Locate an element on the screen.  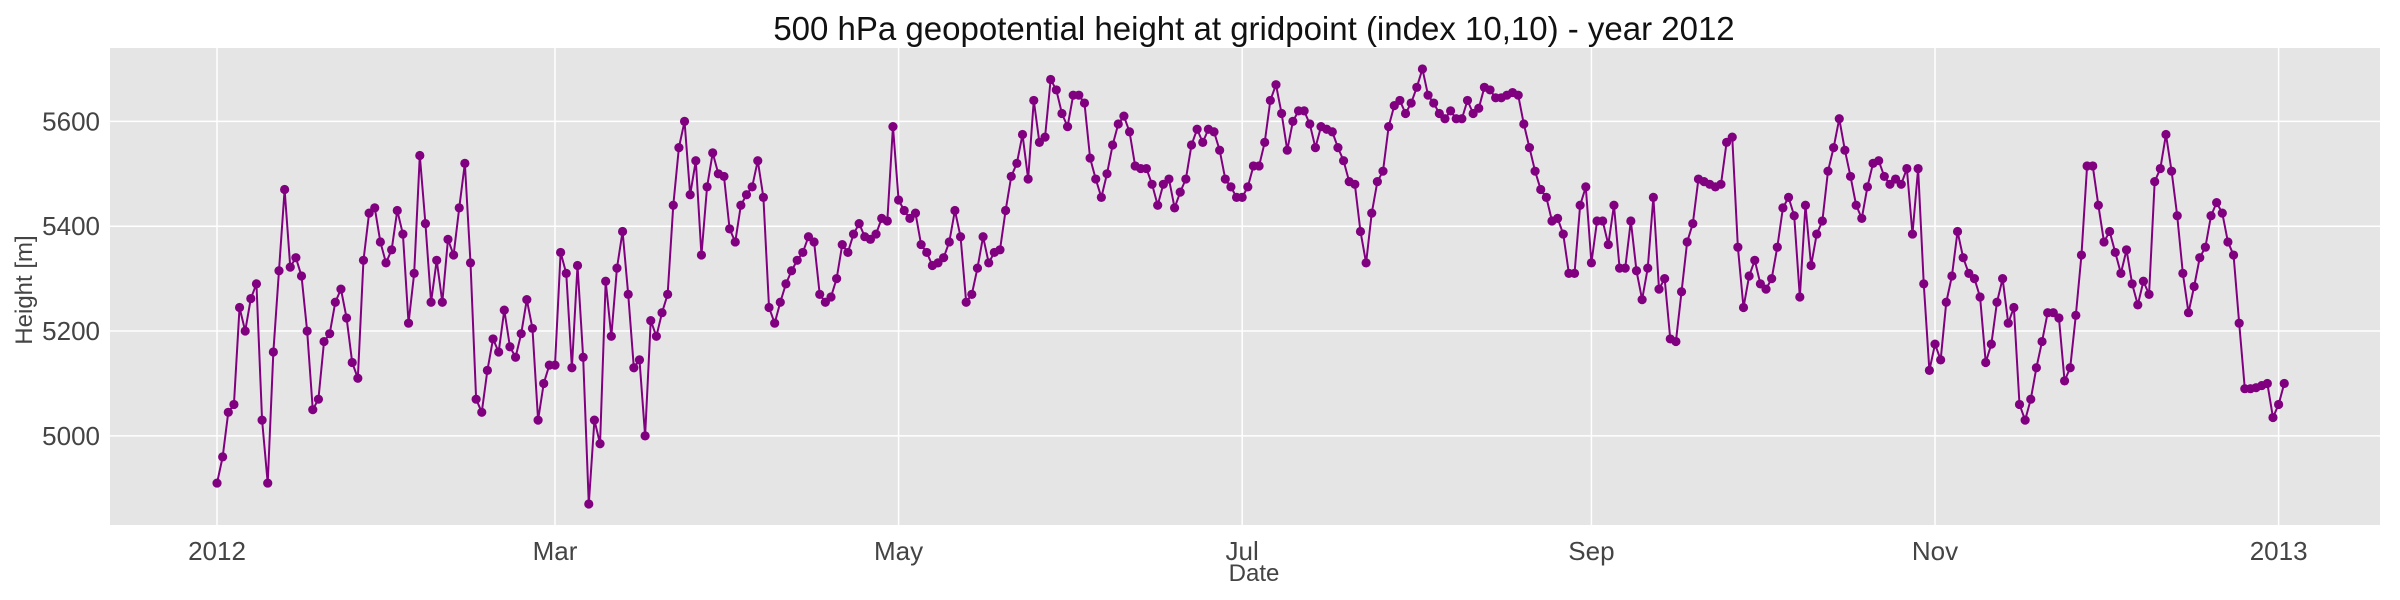
y-tick-label: 5000 is located at coordinates (71, 436).